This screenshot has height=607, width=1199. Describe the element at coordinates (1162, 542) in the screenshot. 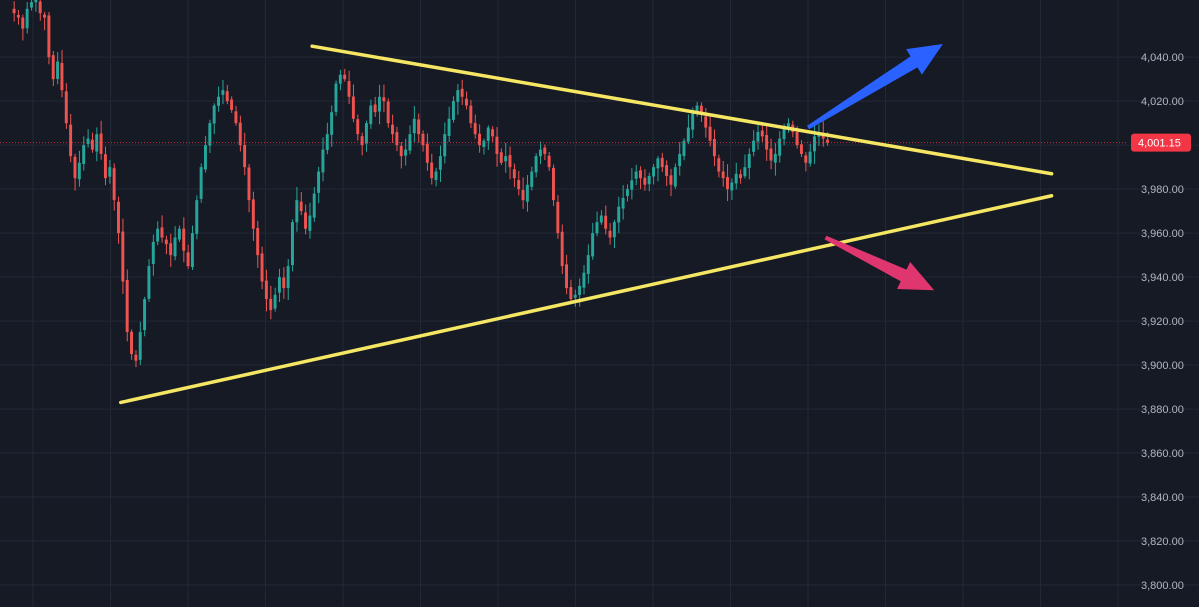

I see `y-tick-label: 3,820.00` at that location.